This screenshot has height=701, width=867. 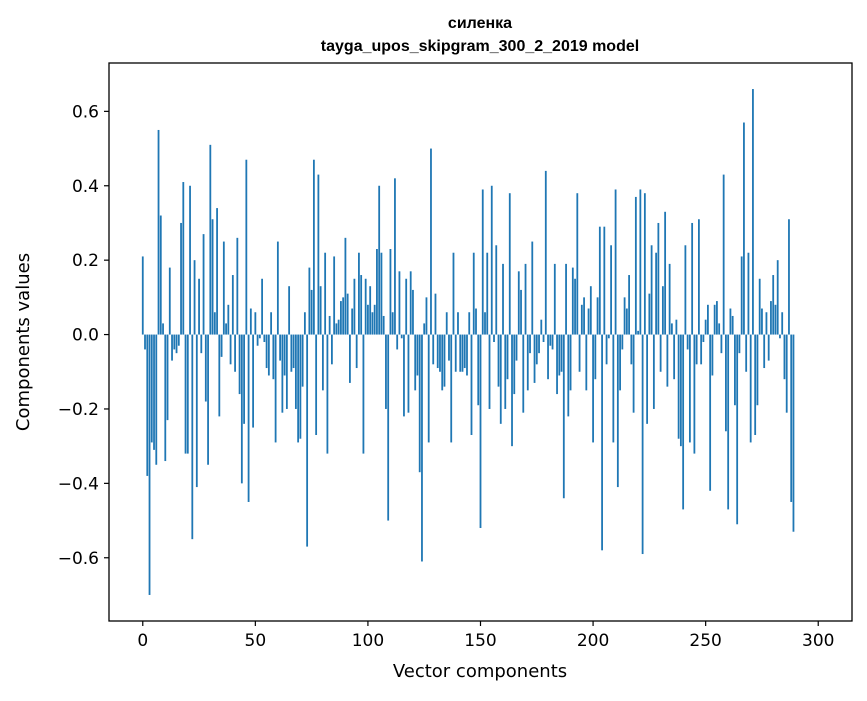 I want to click on x-tick-label: 0, so click(x=142, y=641).